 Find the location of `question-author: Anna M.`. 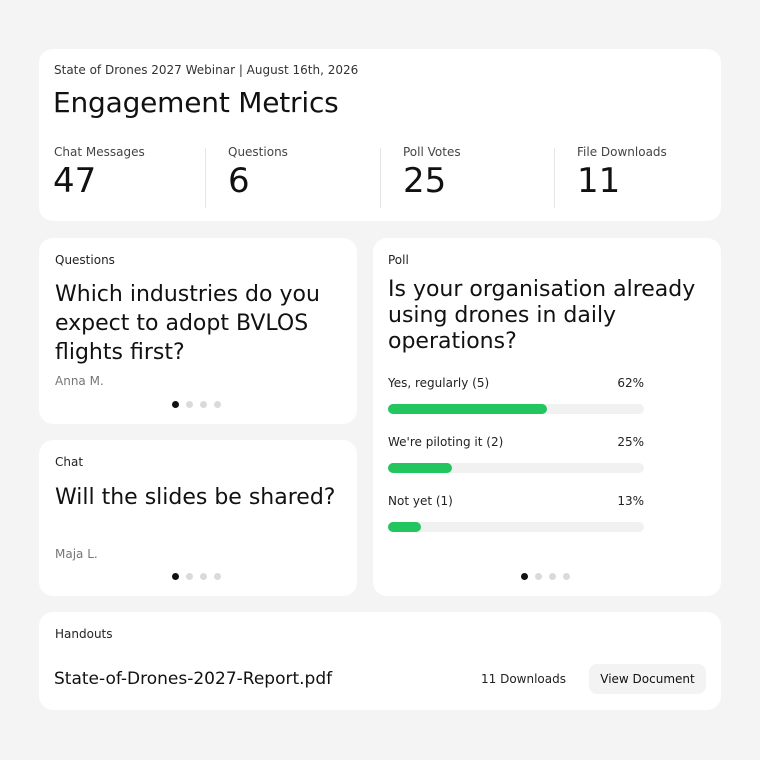

question-author: Anna M. is located at coordinates (79, 381).